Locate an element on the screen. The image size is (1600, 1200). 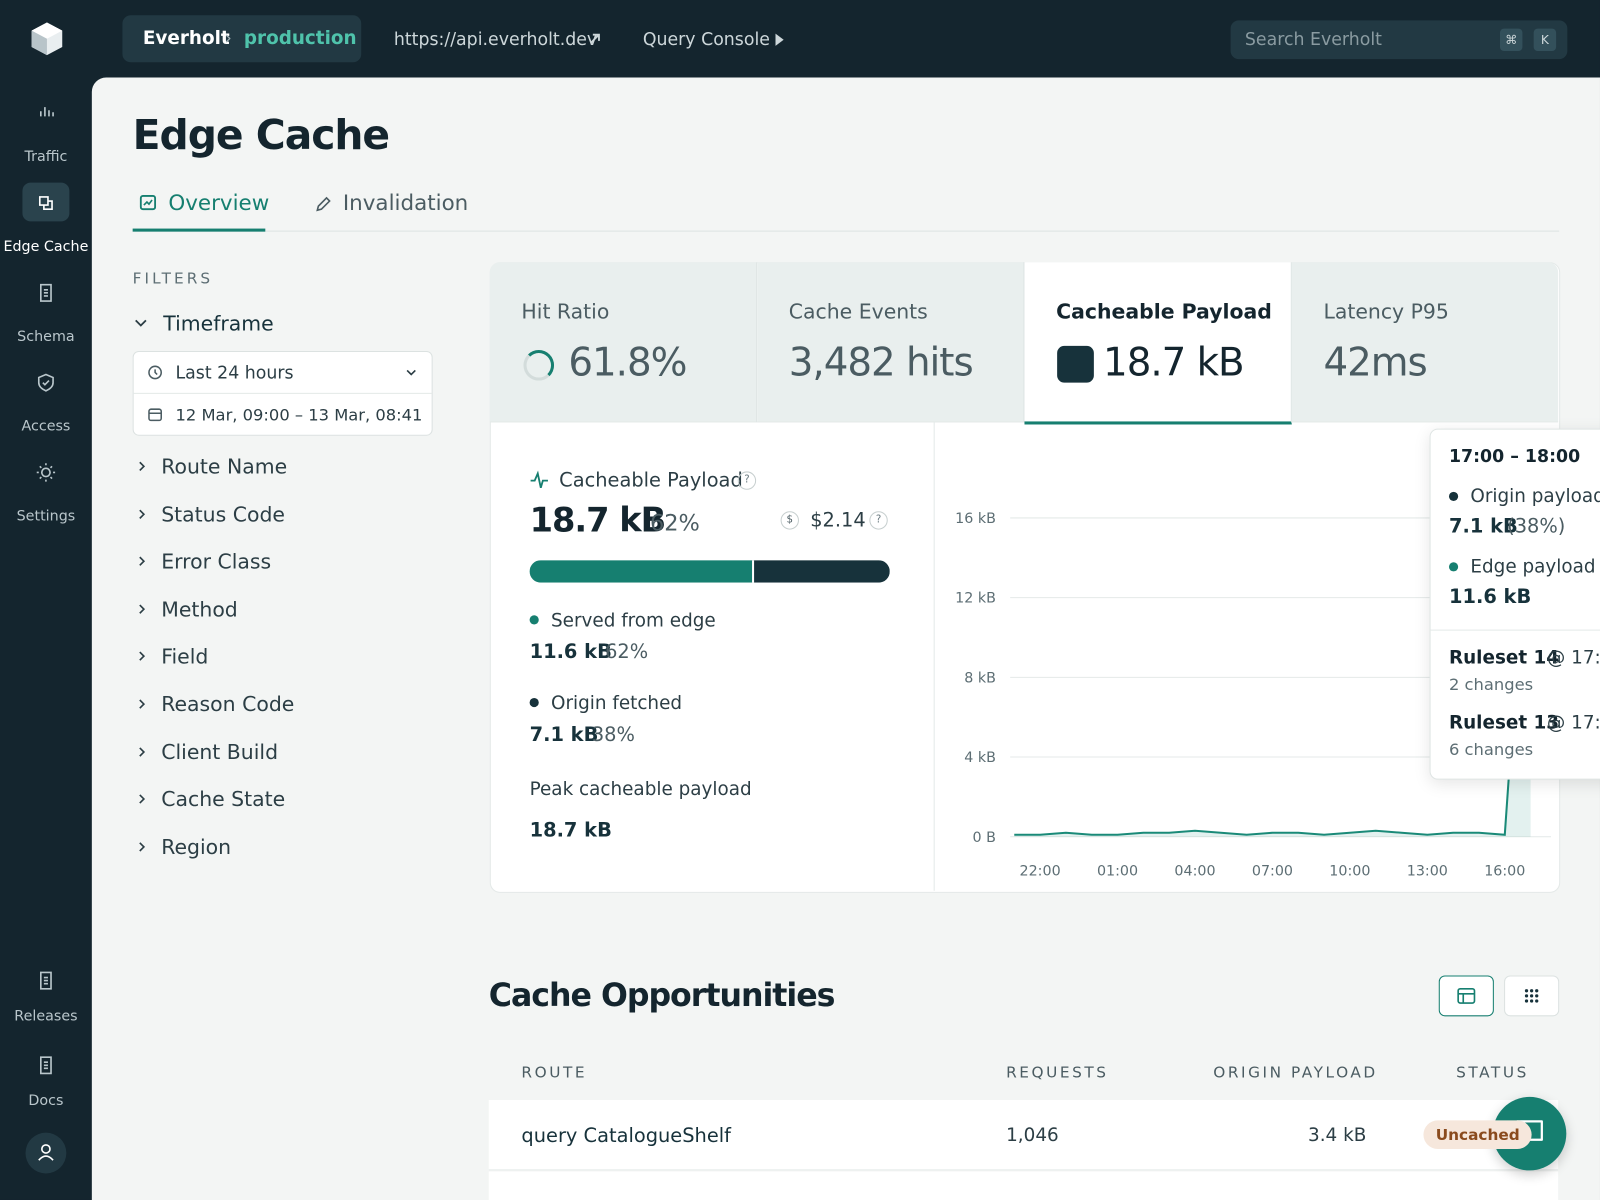
filter-group: Status Code is located at coordinates (223, 514).